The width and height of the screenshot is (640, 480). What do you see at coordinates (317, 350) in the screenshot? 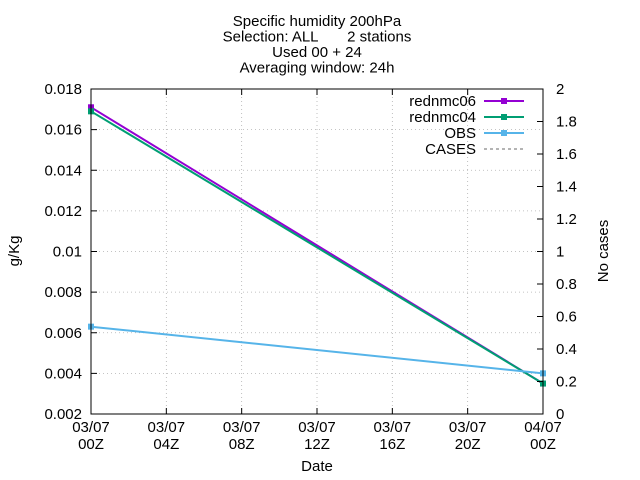
I see `series-line-OBS` at bounding box center [317, 350].